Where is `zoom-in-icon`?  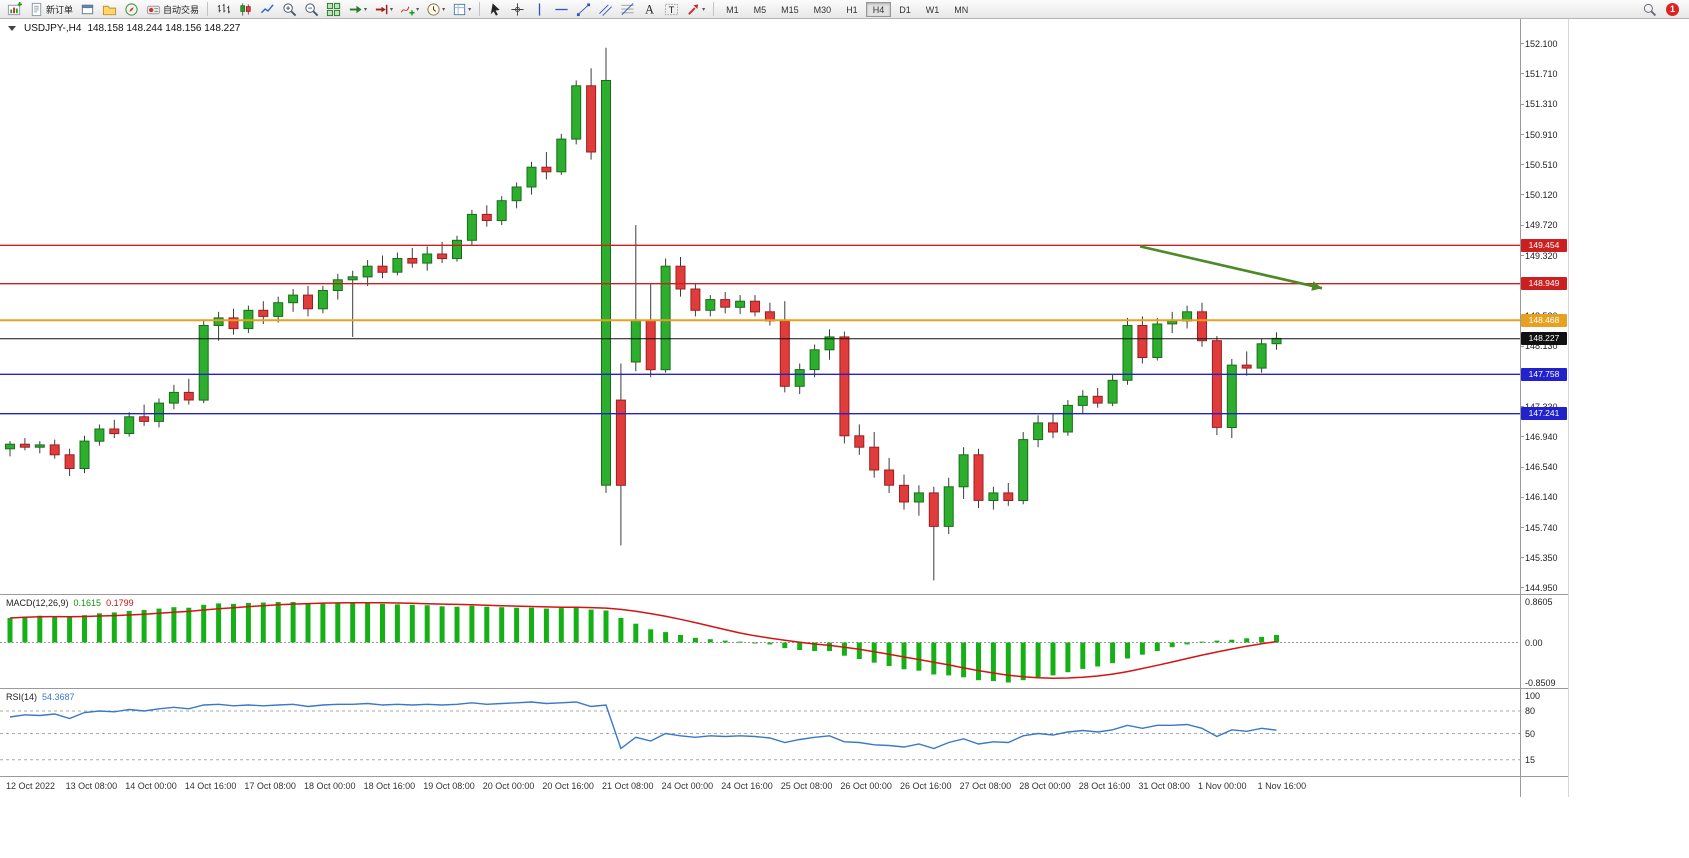 zoom-in-icon is located at coordinates (290, 9).